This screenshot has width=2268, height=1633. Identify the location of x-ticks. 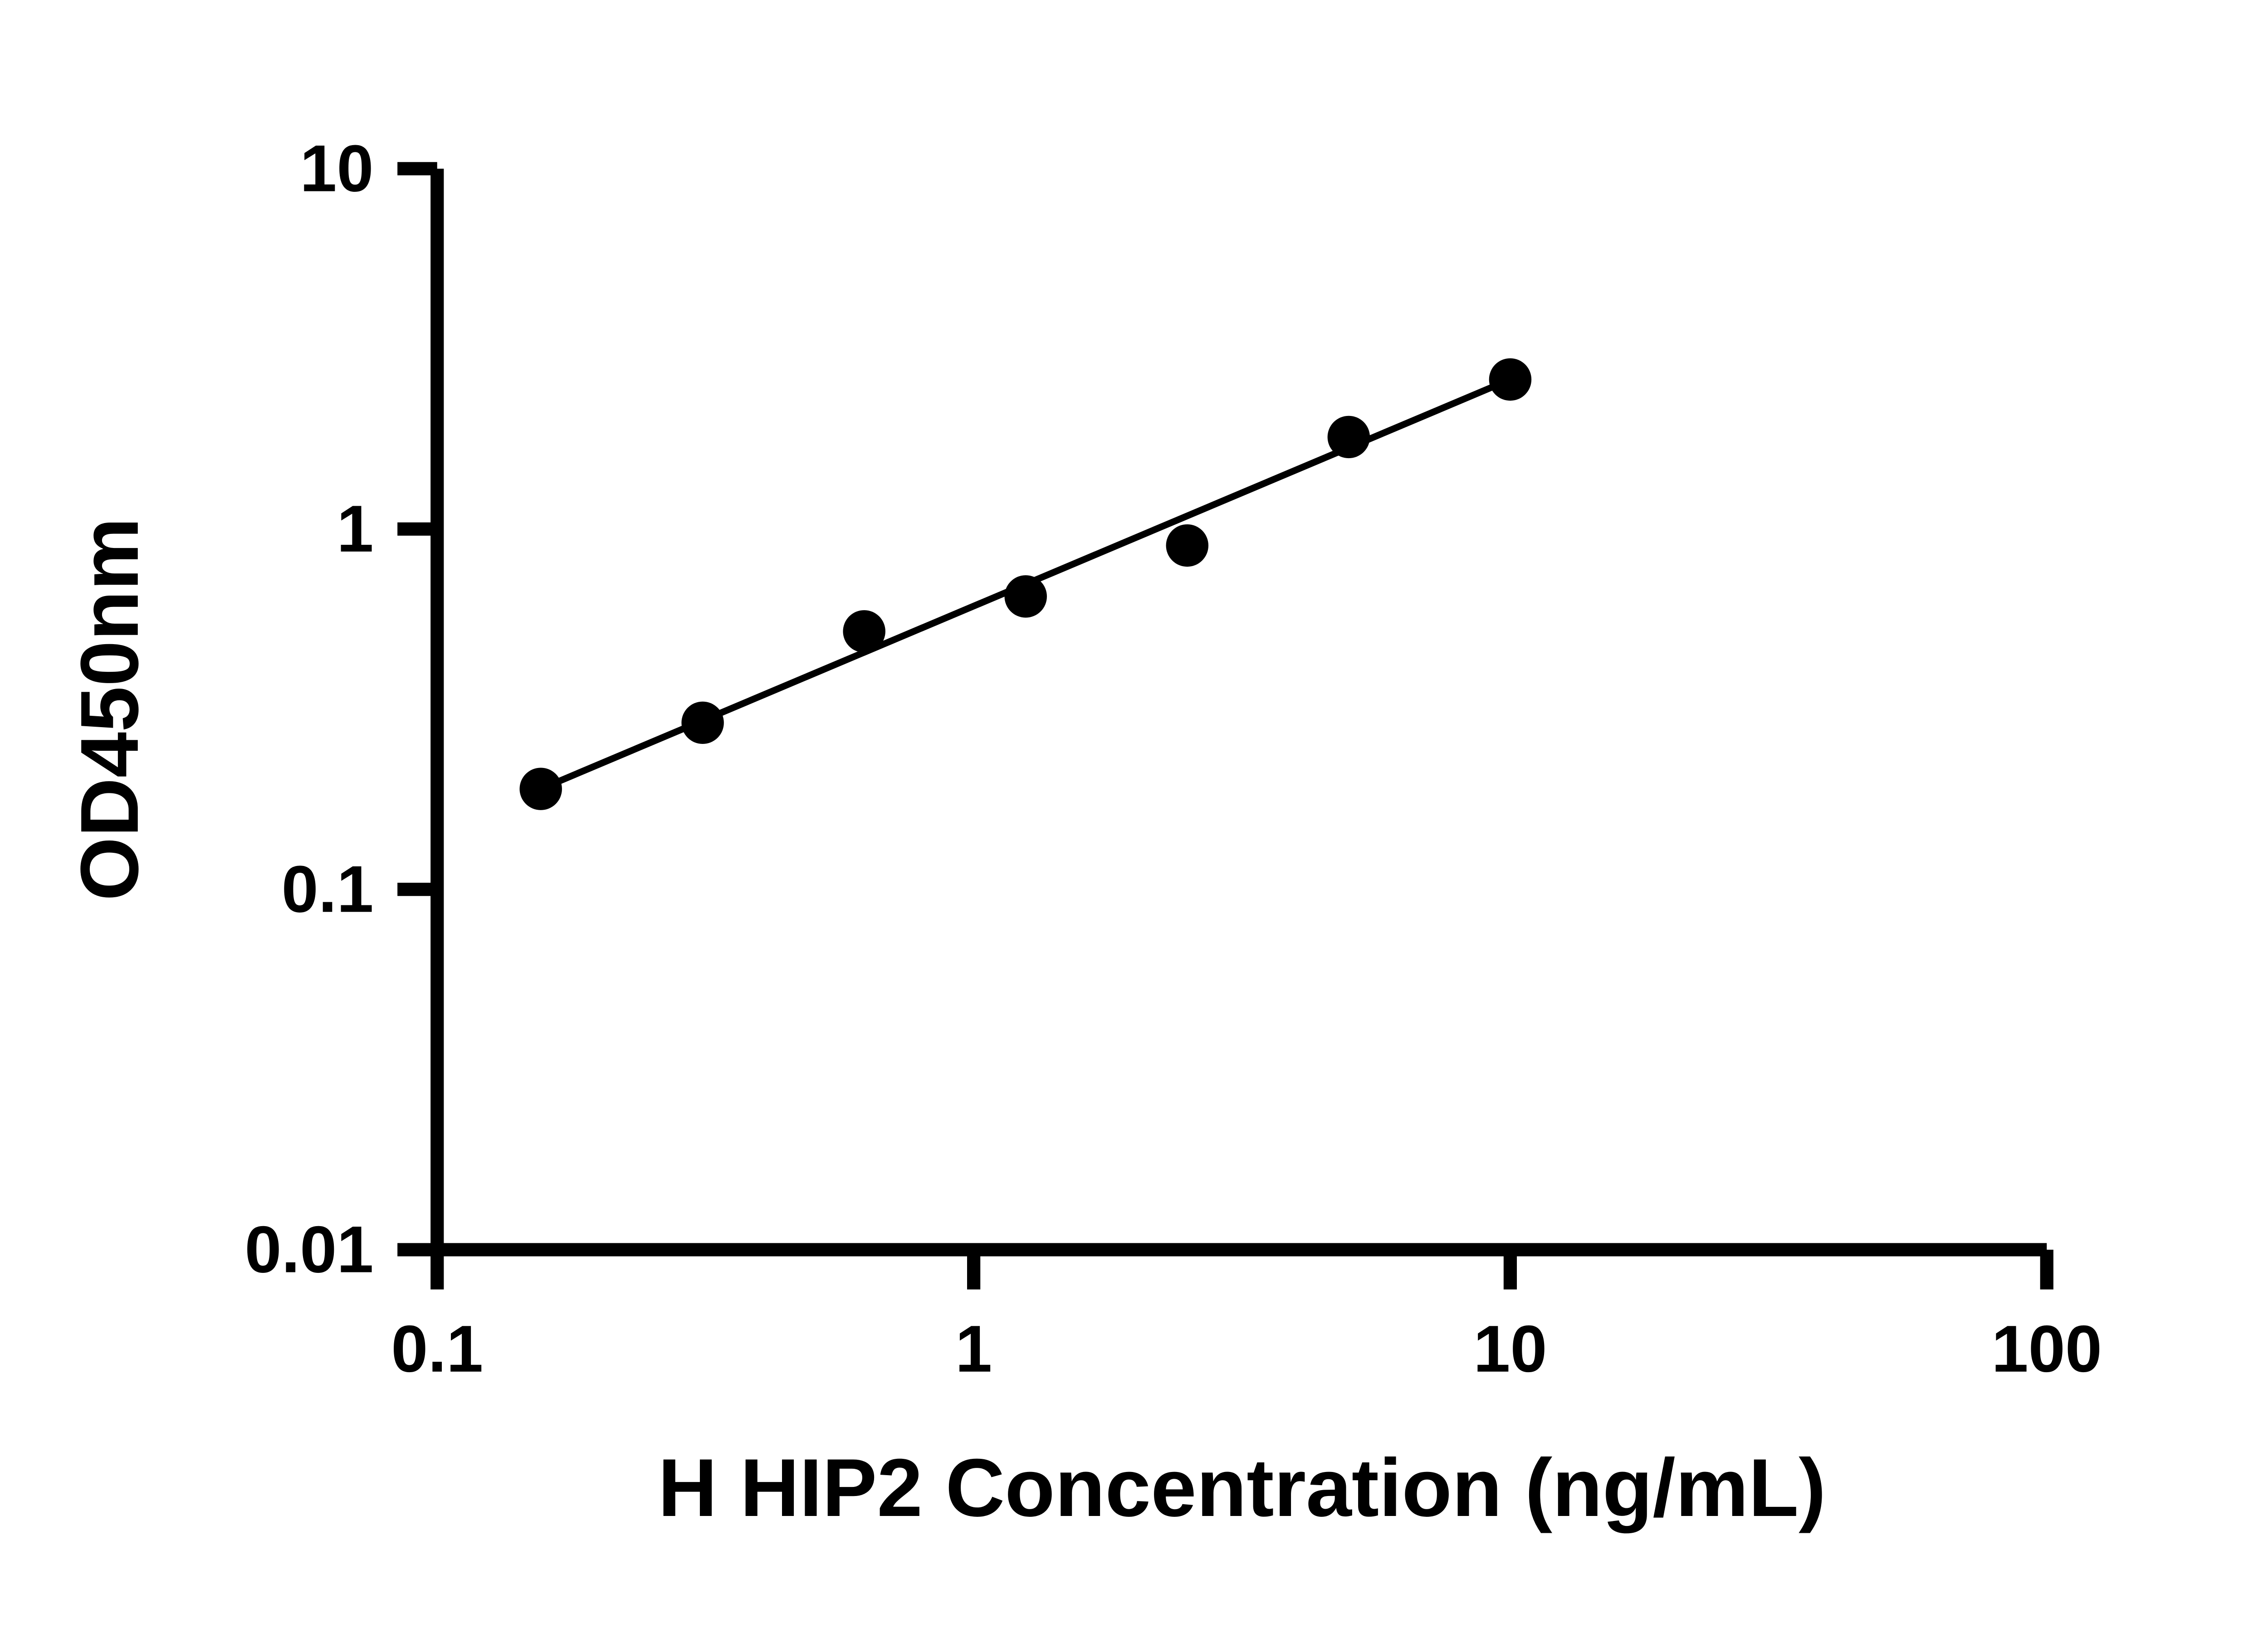
(1242, 1270).